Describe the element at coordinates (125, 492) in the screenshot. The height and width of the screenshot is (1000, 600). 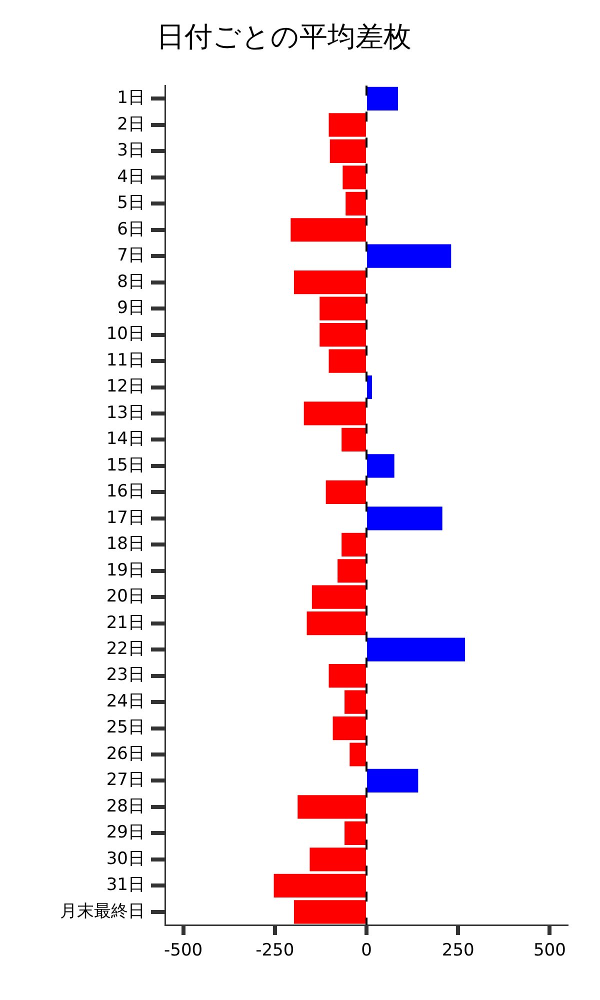
I see `y-tick-label: 16日` at that location.